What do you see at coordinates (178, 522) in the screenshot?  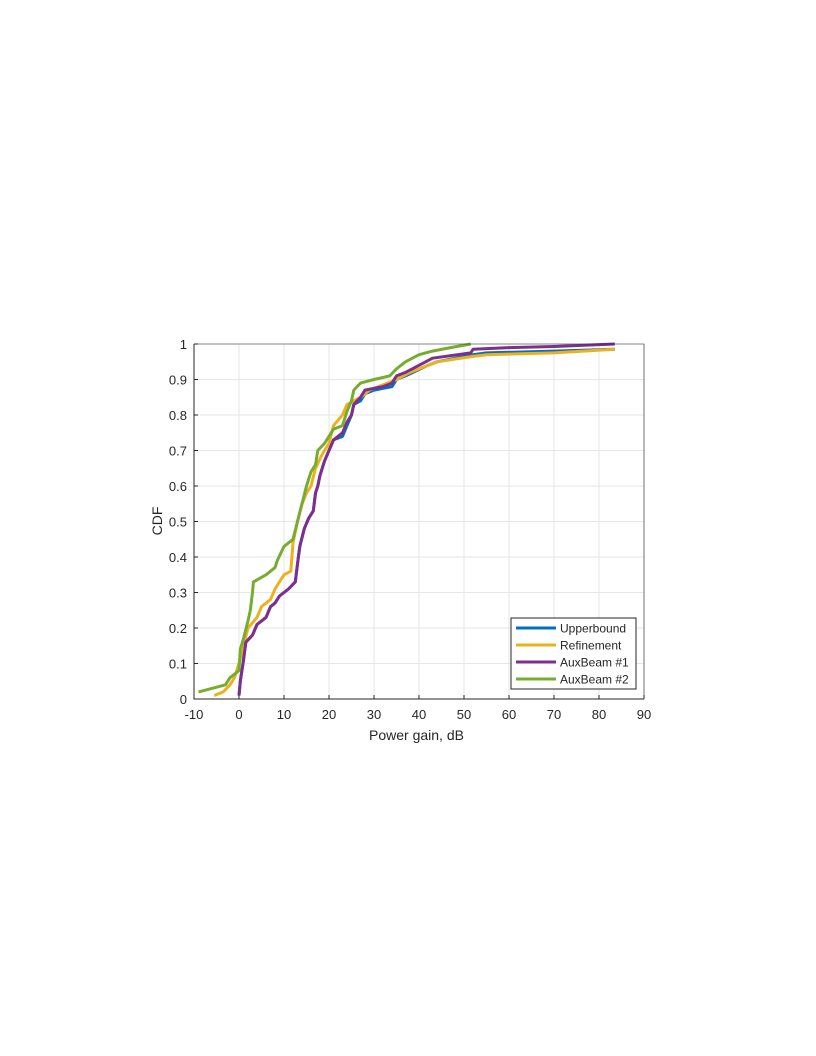 I see `y-tick-label: 0.5` at bounding box center [178, 522].